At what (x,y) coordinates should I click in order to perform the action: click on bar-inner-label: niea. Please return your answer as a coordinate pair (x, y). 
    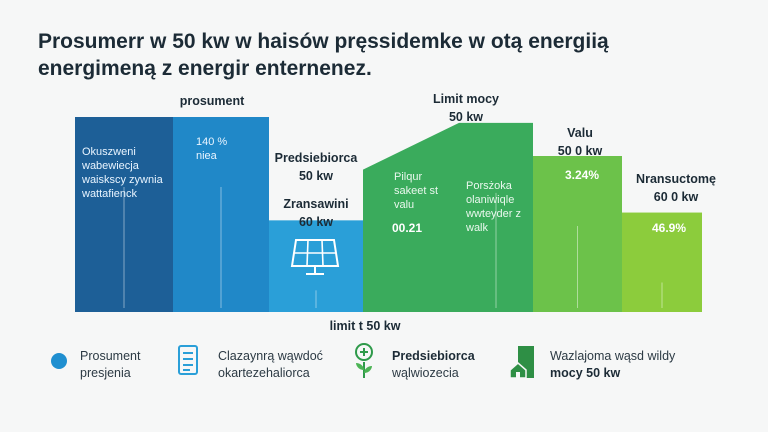
    Looking at the image, I should click on (207, 156).